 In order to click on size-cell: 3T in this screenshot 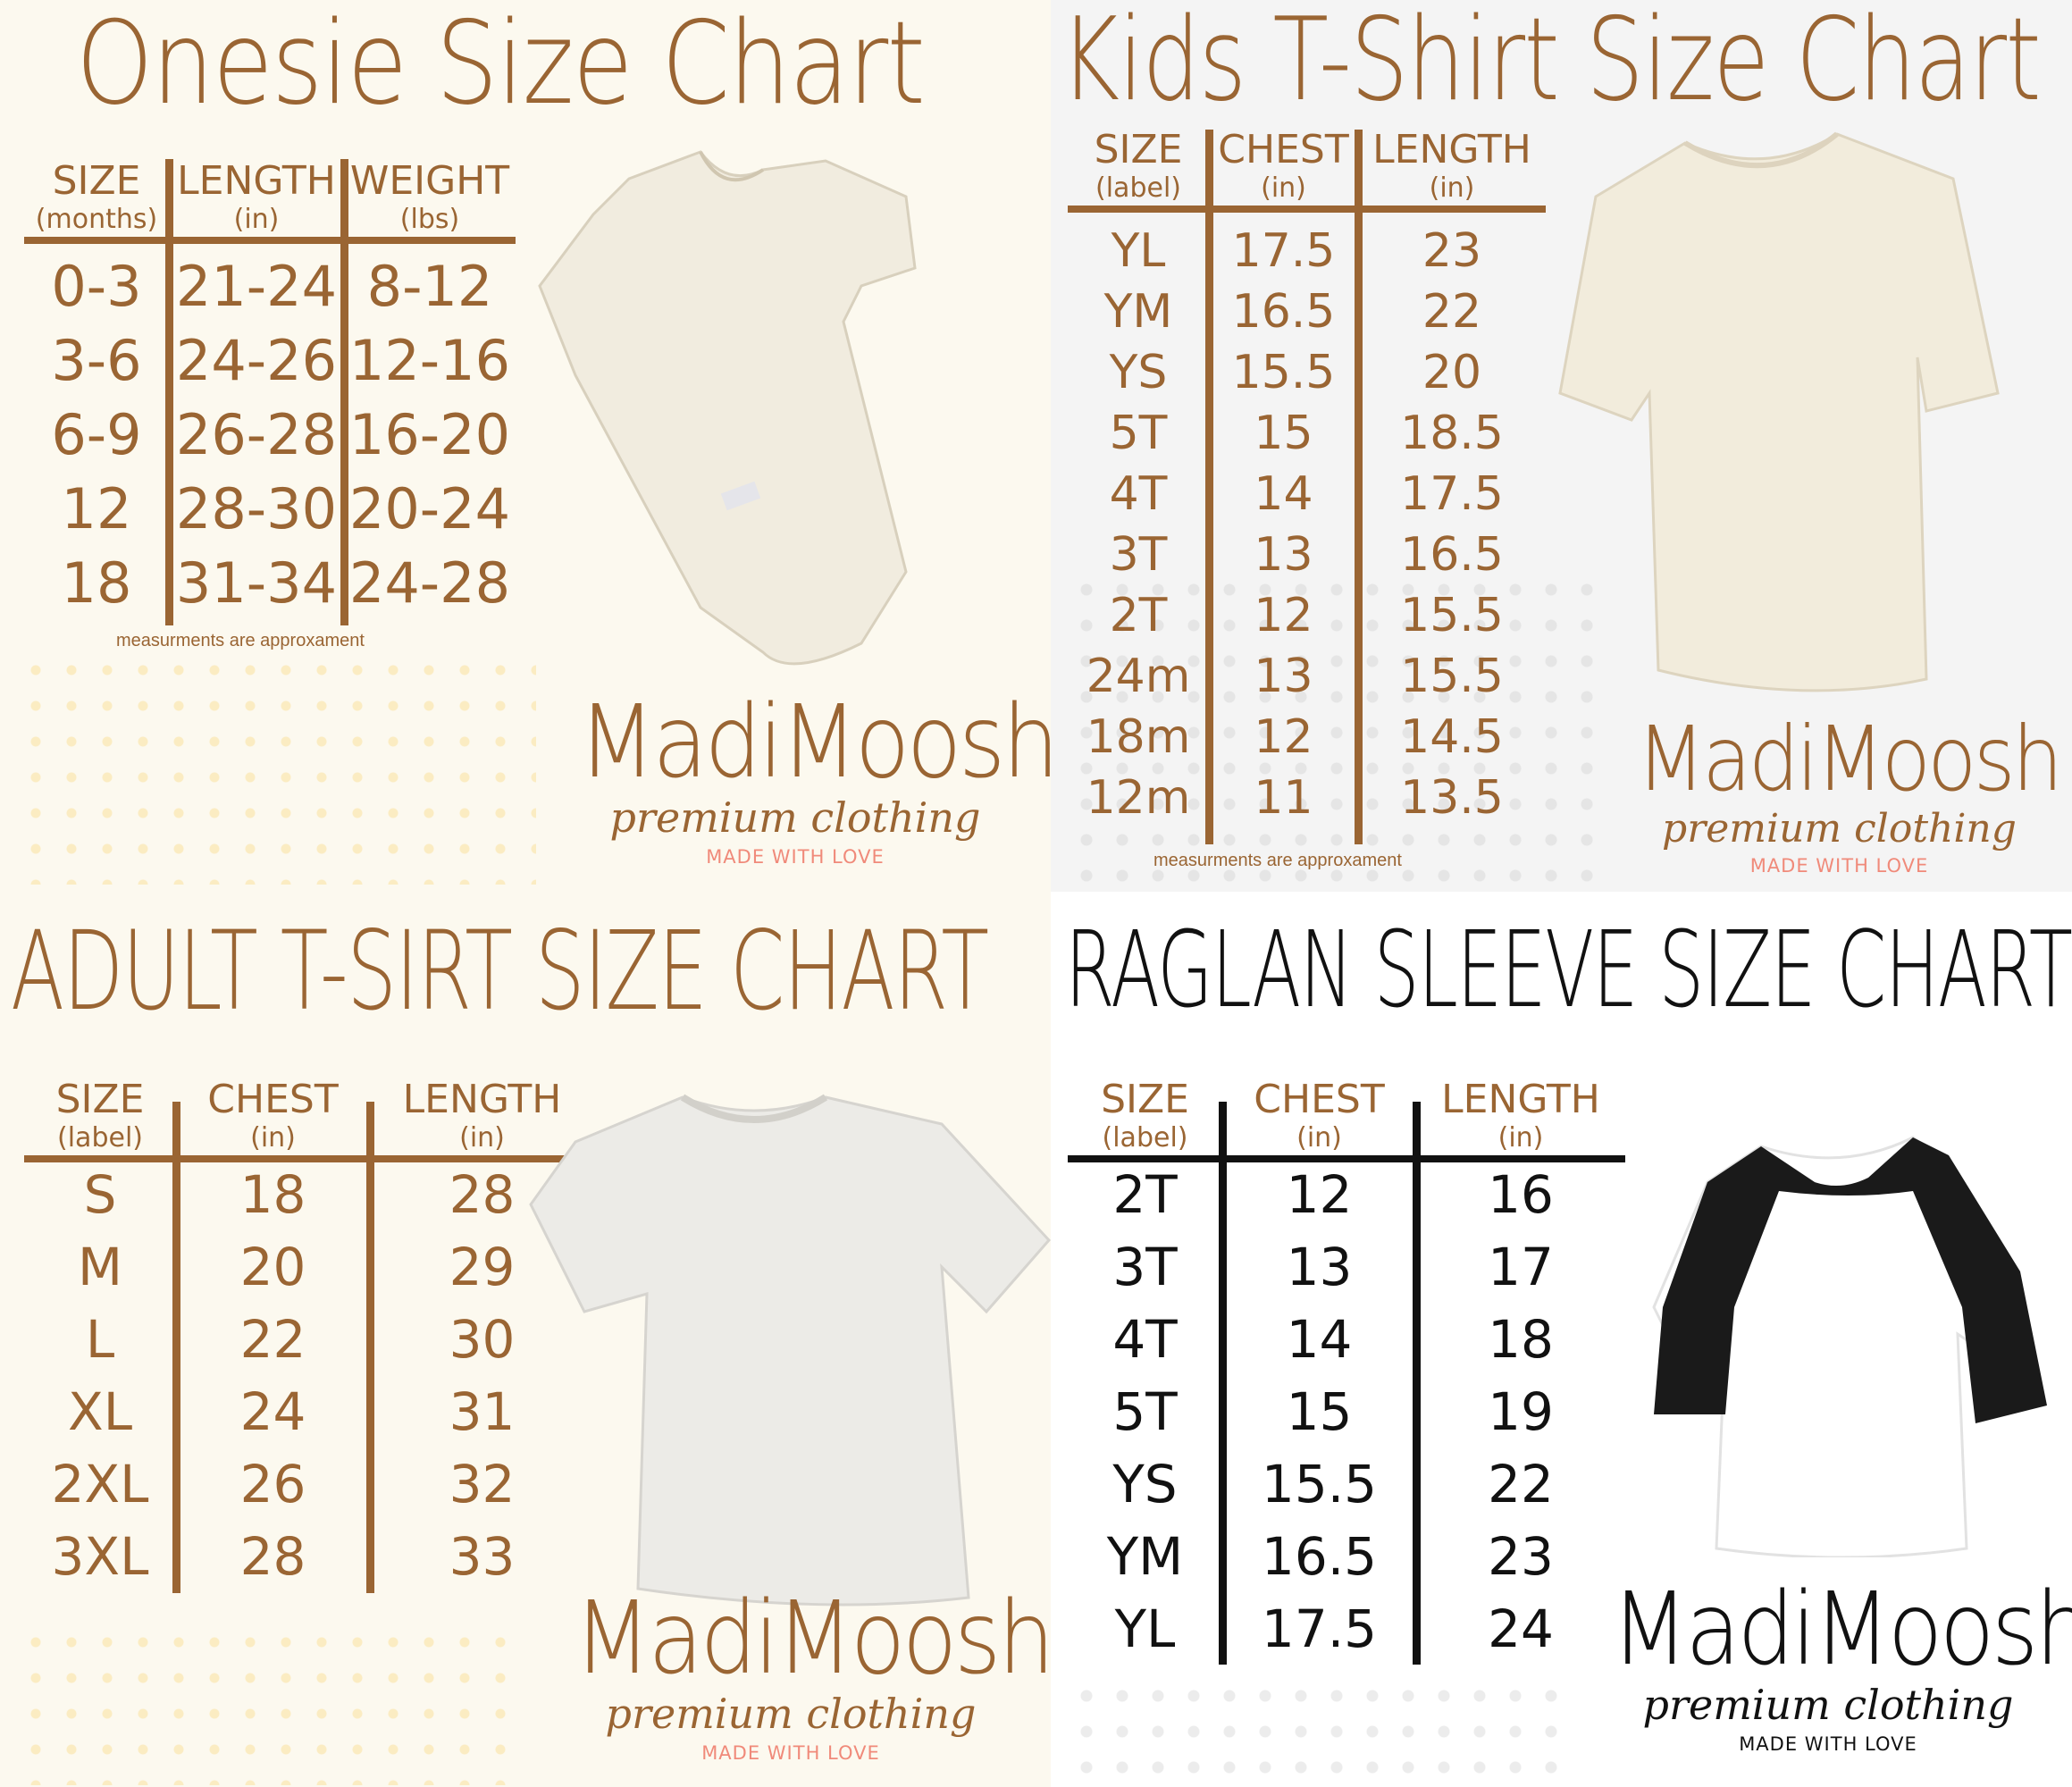, I will do `click(1145, 1267)`.